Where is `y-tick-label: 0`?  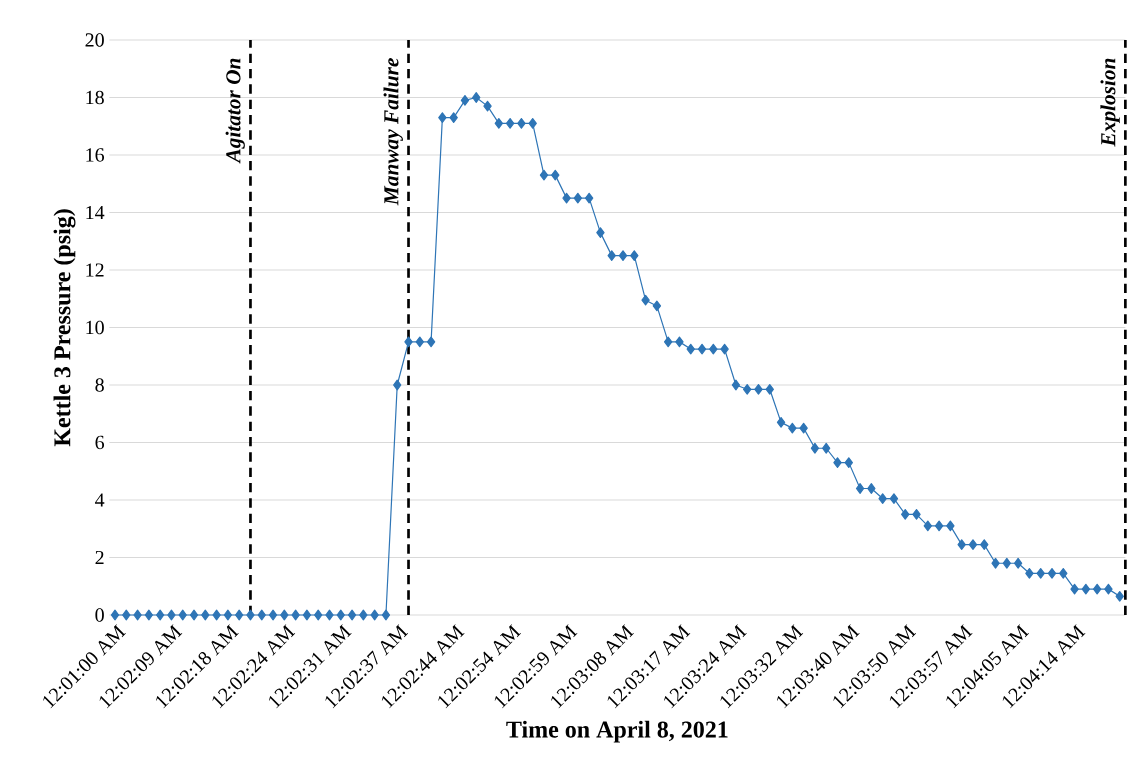 y-tick-label: 0 is located at coordinates (99, 615).